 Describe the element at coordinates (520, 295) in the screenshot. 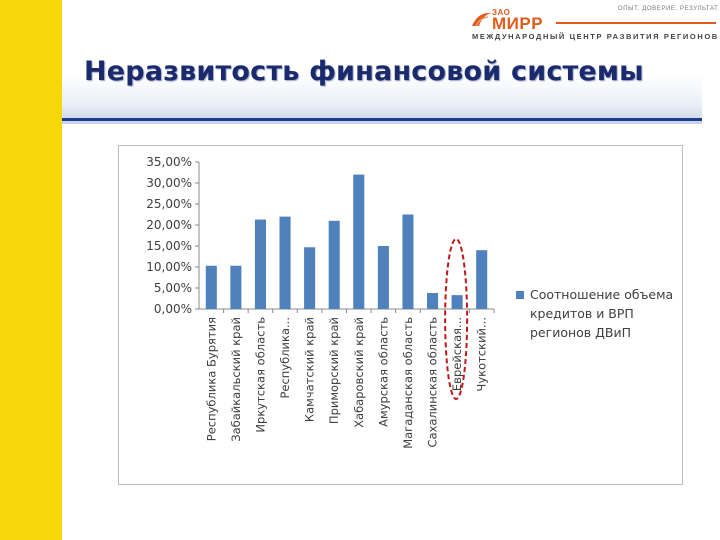

I see `legend-swatch` at that location.